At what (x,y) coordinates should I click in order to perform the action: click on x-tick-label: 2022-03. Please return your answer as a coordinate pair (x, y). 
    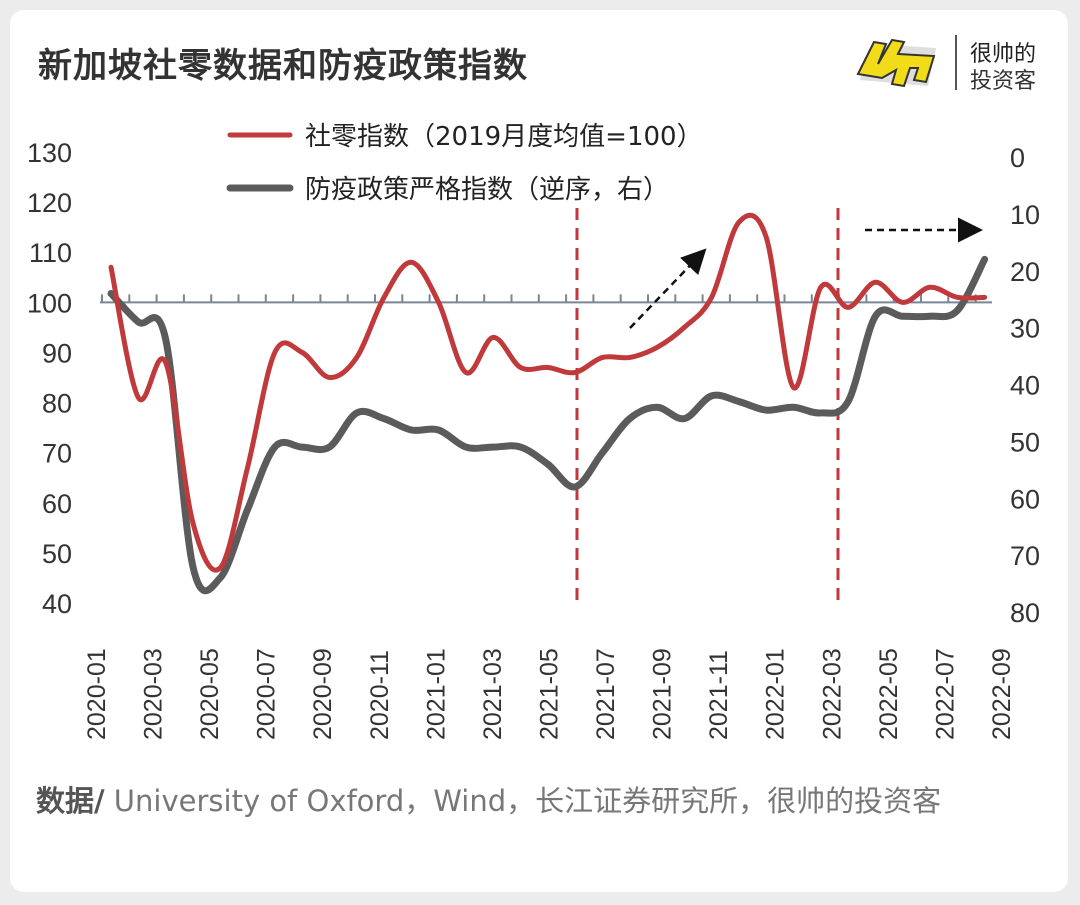
    Looking at the image, I should click on (832, 694).